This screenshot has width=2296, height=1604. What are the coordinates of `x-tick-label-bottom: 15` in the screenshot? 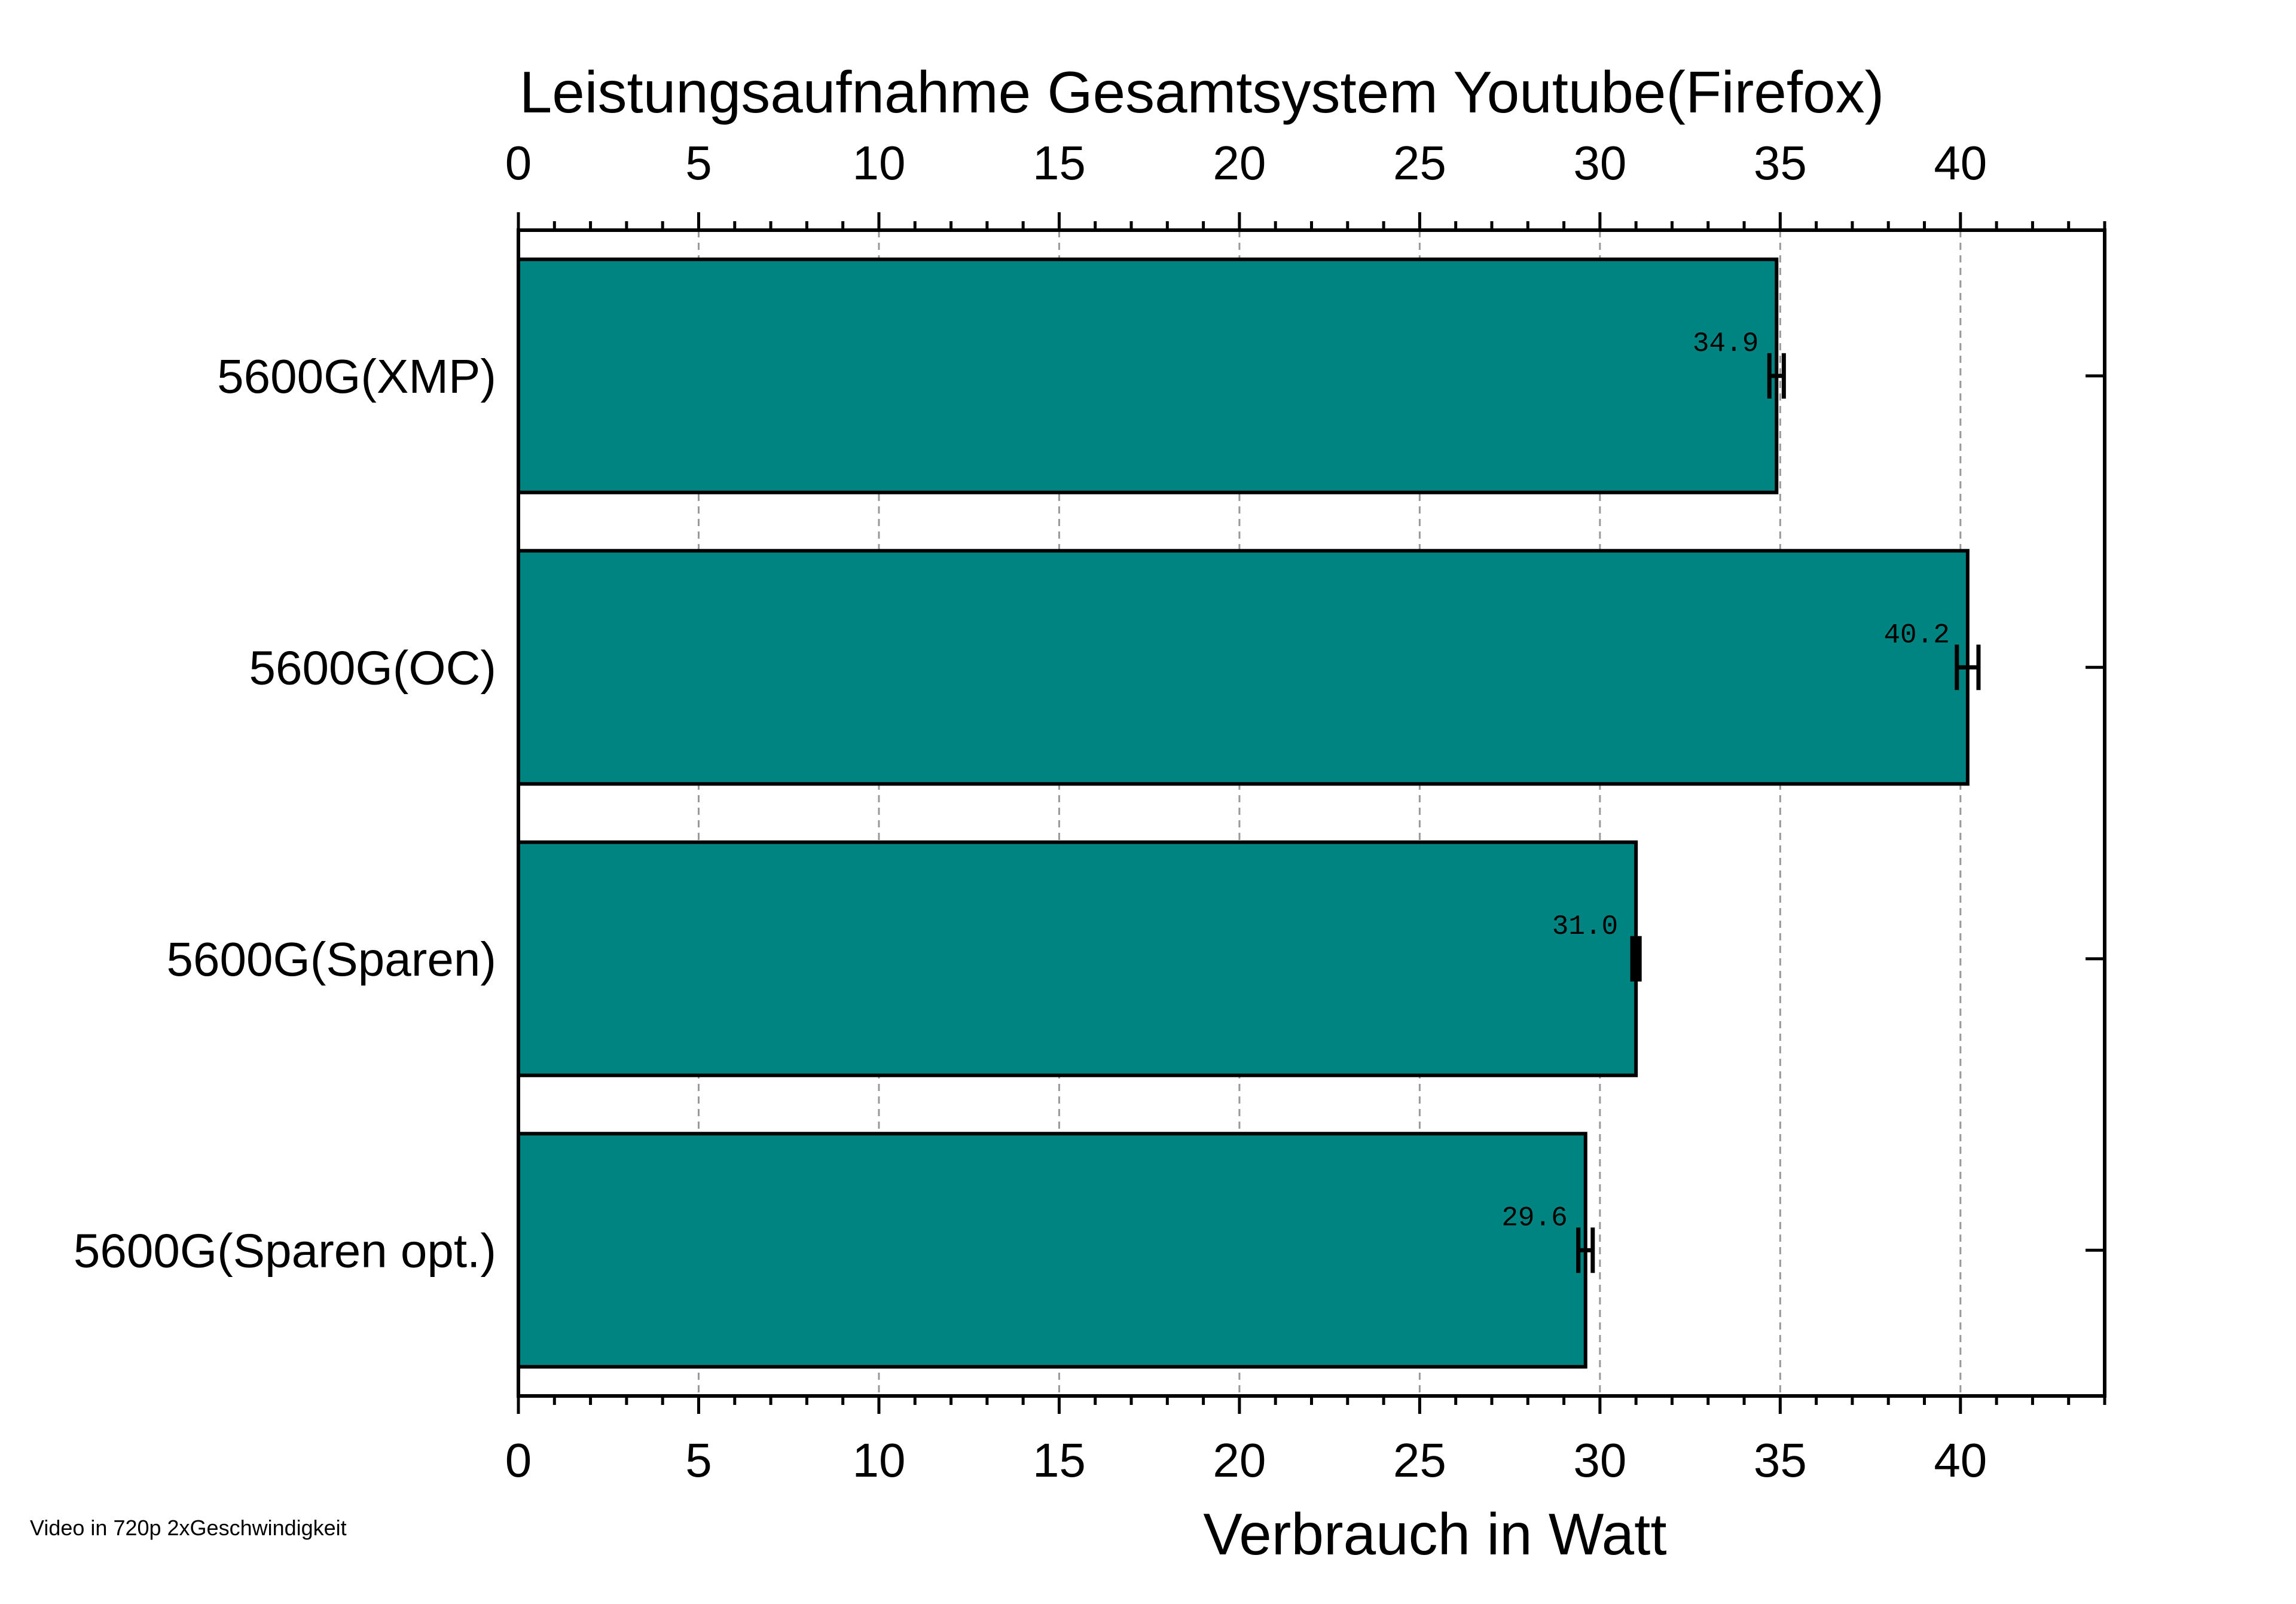 It's located at (1059, 1461).